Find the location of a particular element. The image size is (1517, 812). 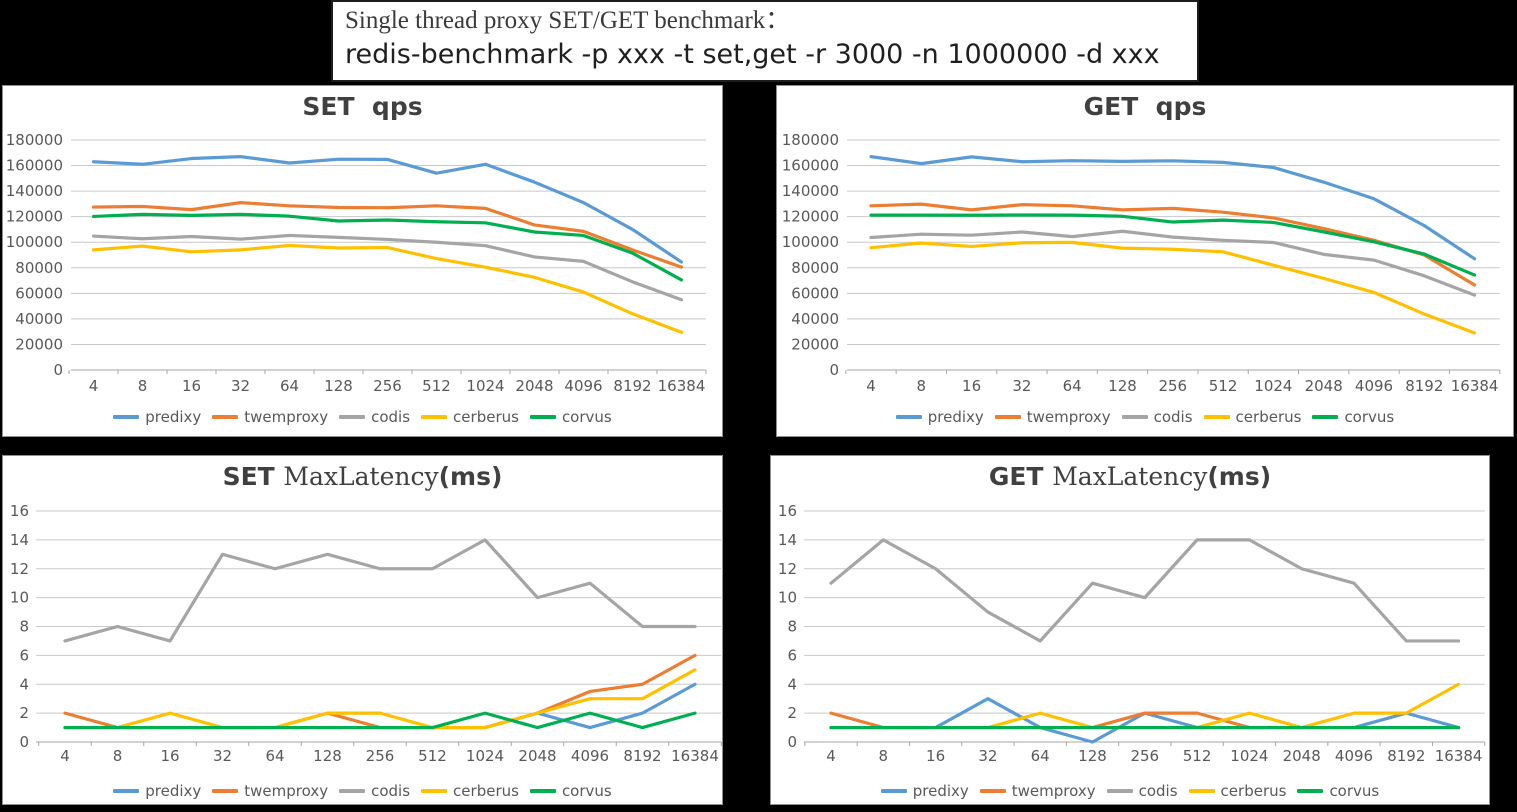

y-tick-label: 180000 is located at coordinates (810, 140).